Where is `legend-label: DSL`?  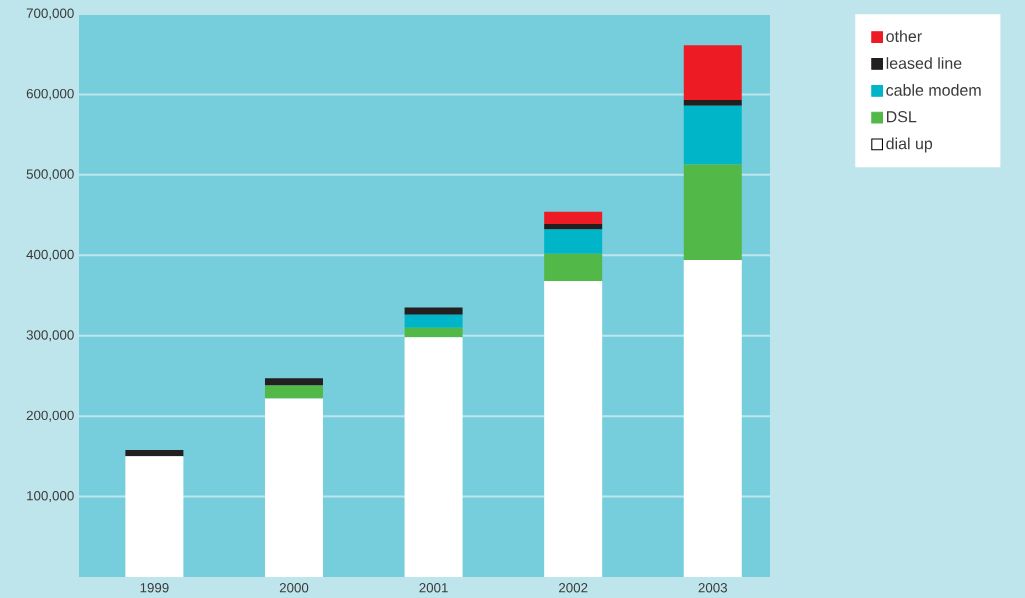 legend-label: DSL is located at coordinates (901, 117).